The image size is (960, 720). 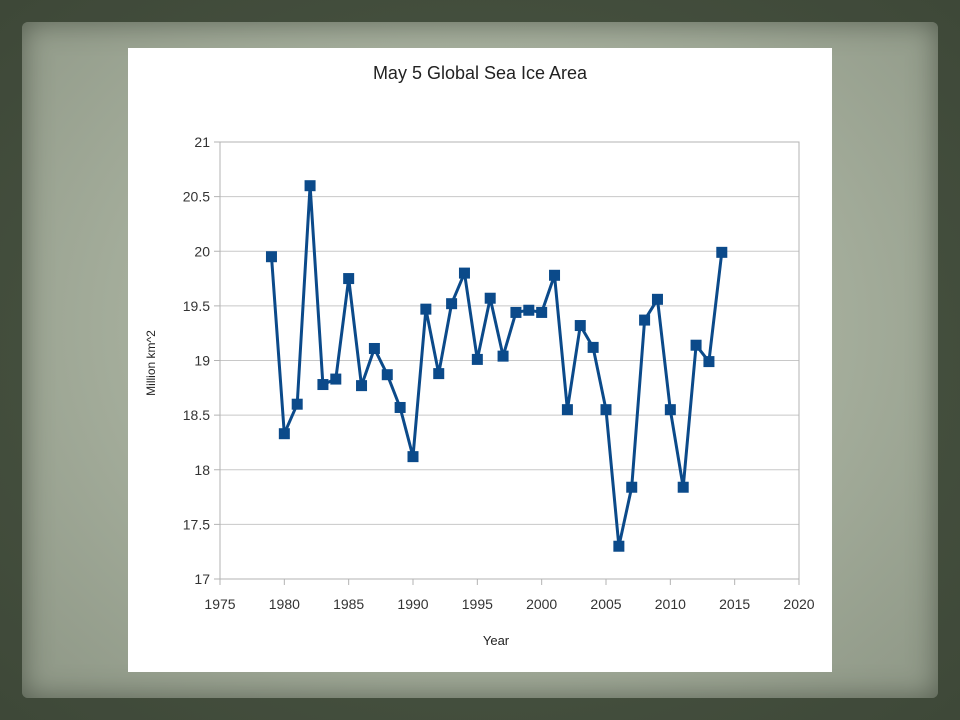 What do you see at coordinates (413, 457) in the screenshot?
I see `data-point-1990` at bounding box center [413, 457].